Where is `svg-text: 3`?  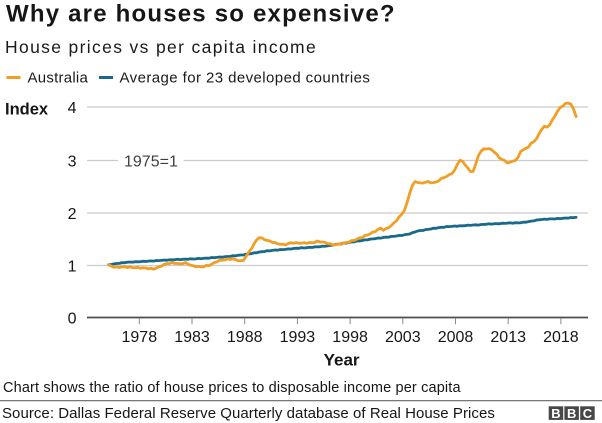
svg-text: 3 is located at coordinates (72, 161).